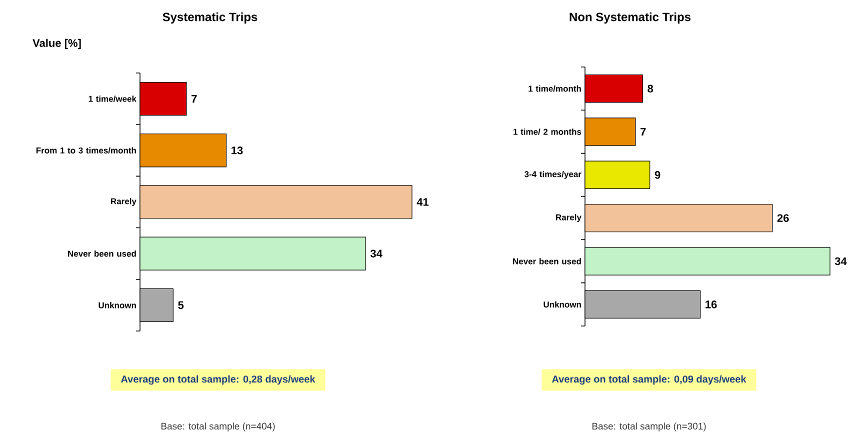 Image resolution: width=853 pixels, height=435 pixels. I want to click on text: Base: total sample (n=301), so click(649, 427).